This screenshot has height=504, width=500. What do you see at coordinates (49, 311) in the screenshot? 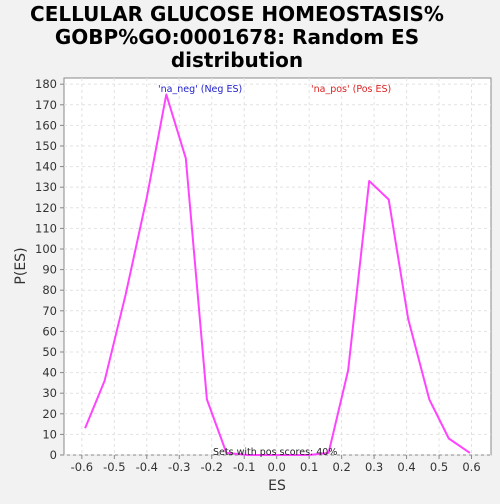
I see `y-tick-label: 70` at bounding box center [49, 311].